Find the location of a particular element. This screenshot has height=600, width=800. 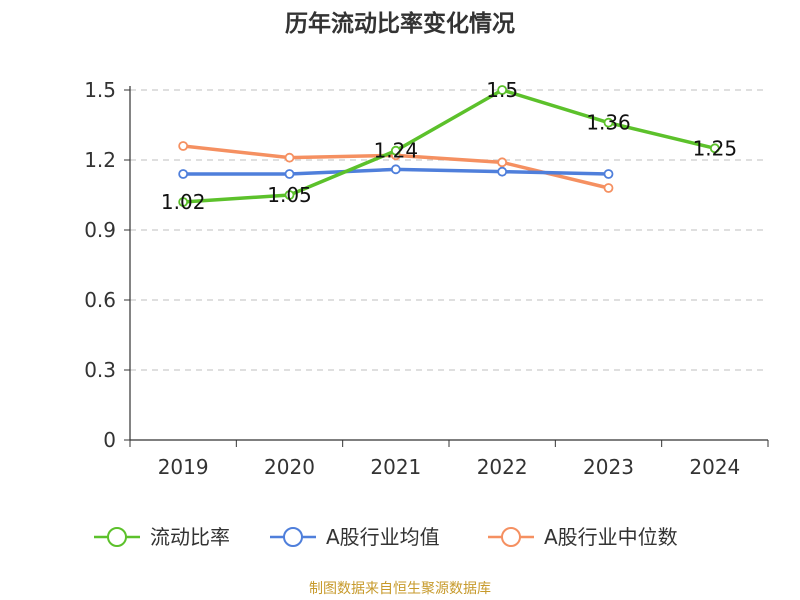

series-lines is located at coordinates (449, 146).